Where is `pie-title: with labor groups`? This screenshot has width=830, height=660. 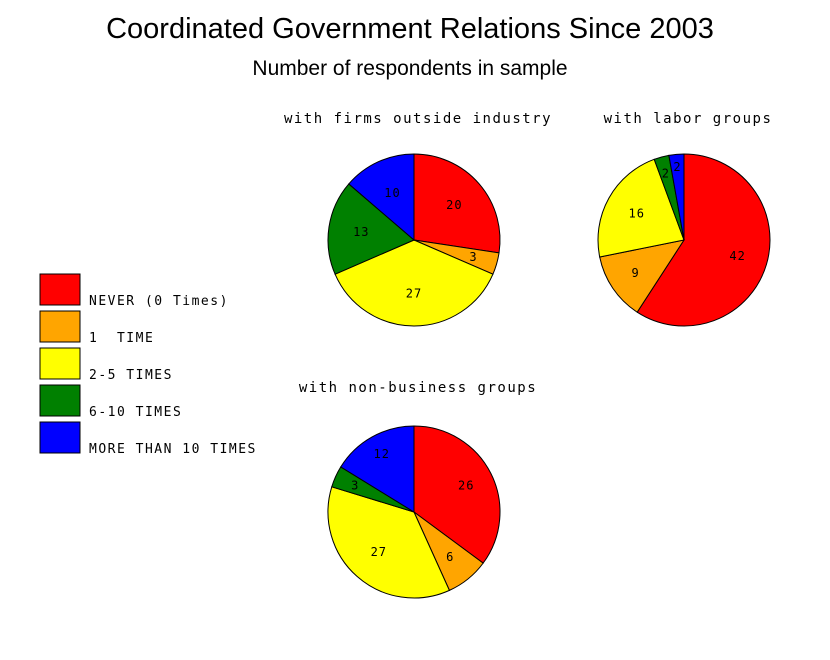 pie-title: with labor groups is located at coordinates (688, 119).